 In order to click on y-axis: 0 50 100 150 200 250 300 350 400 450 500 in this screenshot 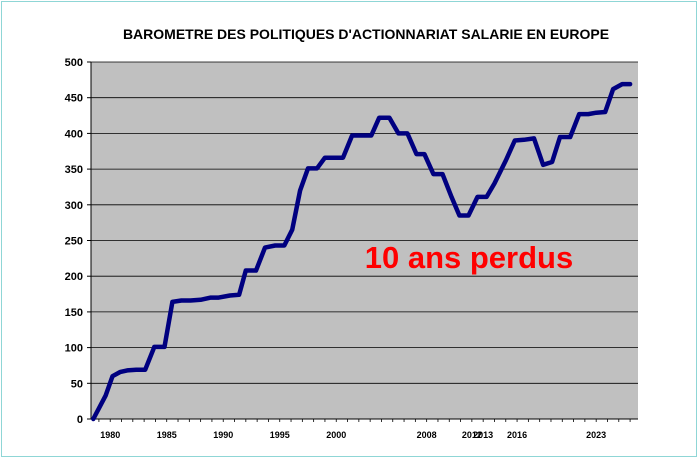, I will do `click(78, 241)`.